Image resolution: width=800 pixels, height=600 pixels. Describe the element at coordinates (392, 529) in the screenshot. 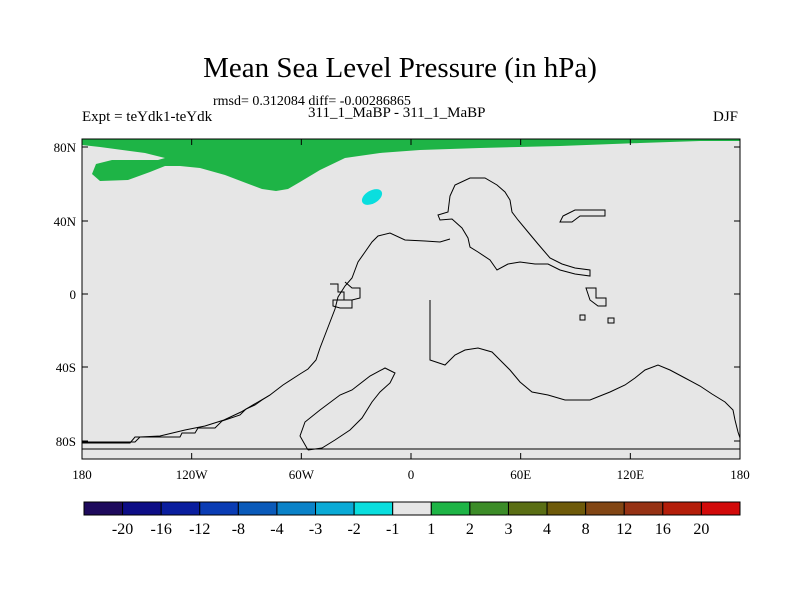

I see `colorbar-label: -1` at that location.